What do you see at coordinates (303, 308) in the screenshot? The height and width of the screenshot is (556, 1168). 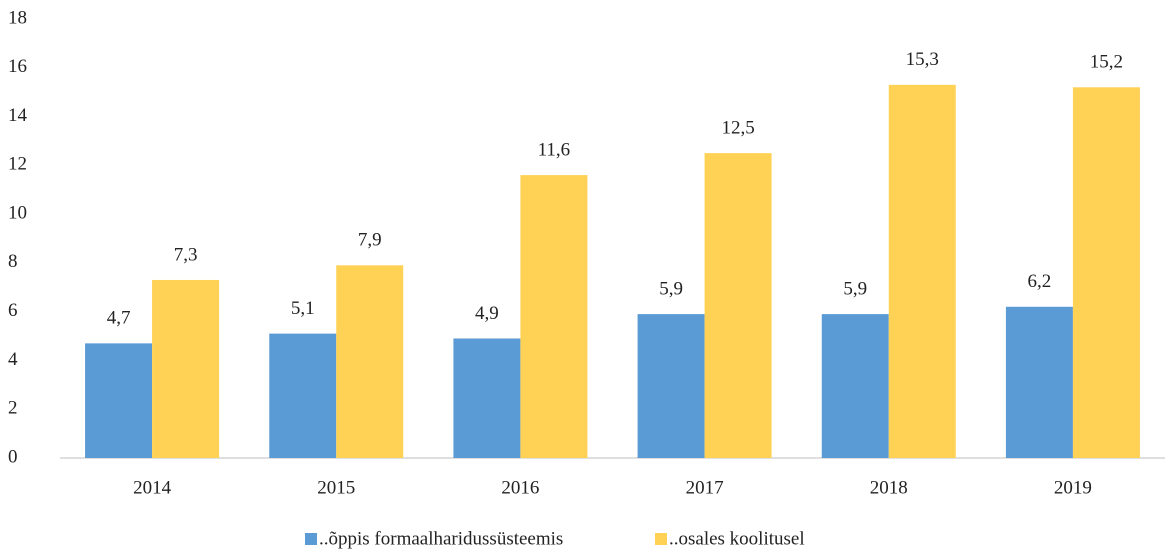 I see `data-label: 5,1` at bounding box center [303, 308].